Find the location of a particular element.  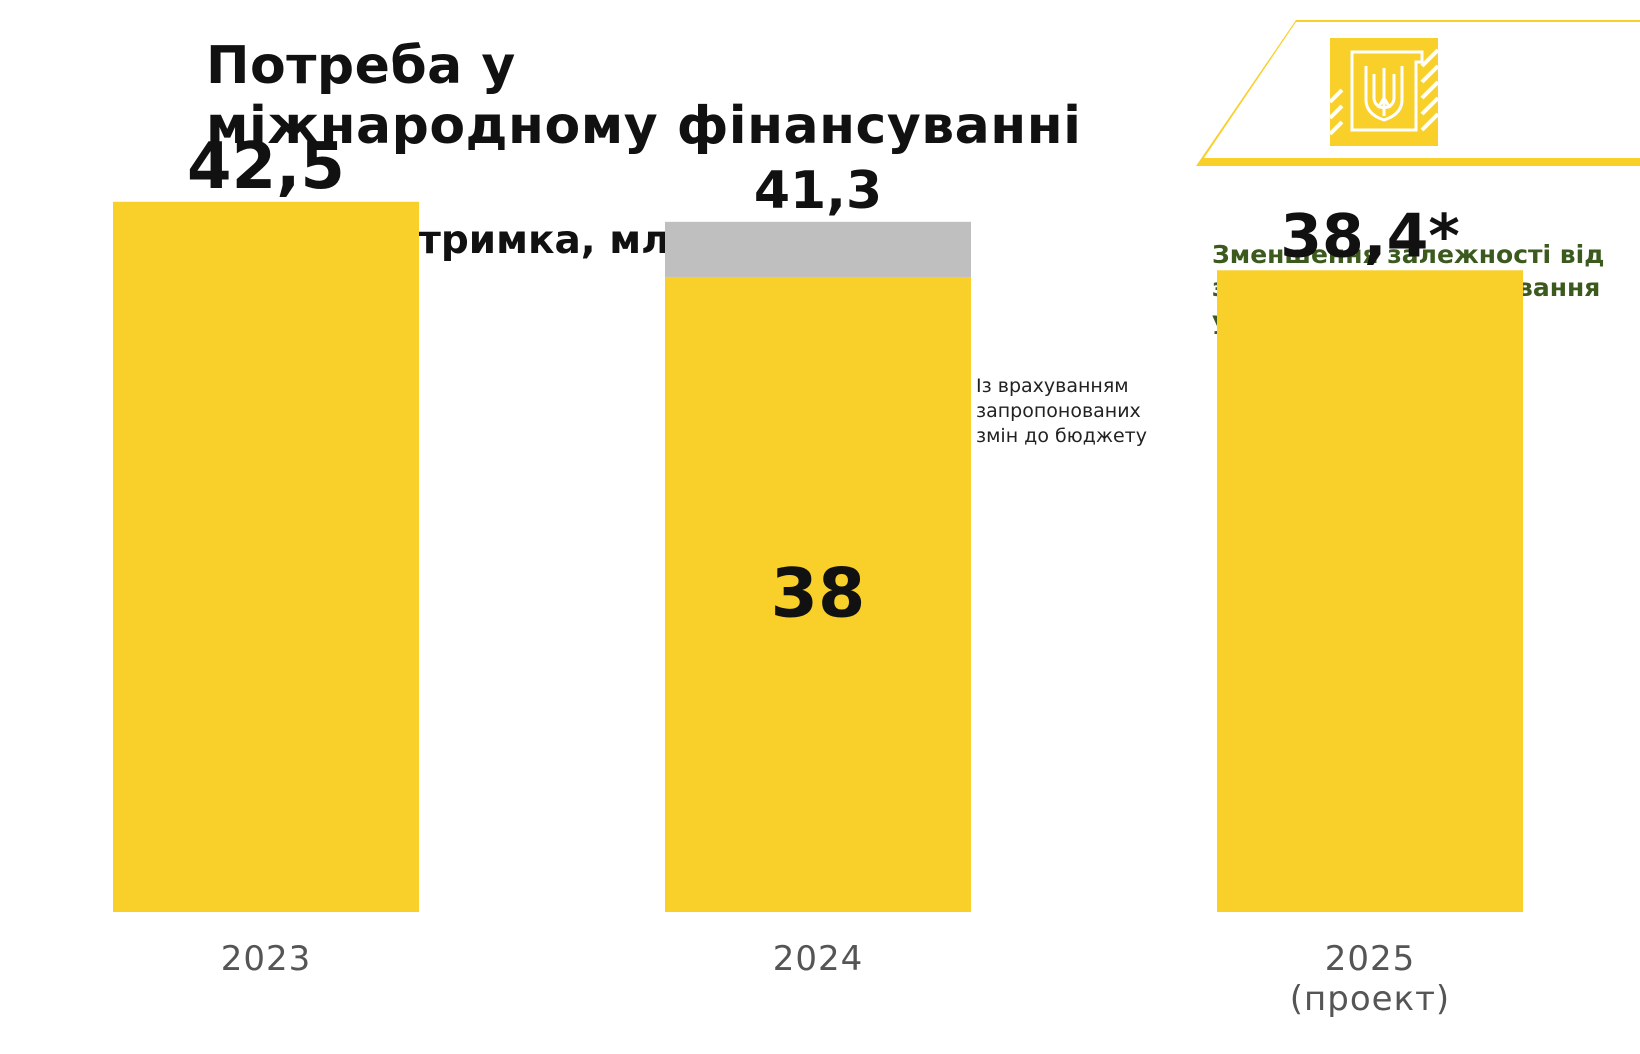

bar-2024-budget-change is located at coordinates (818, 249).